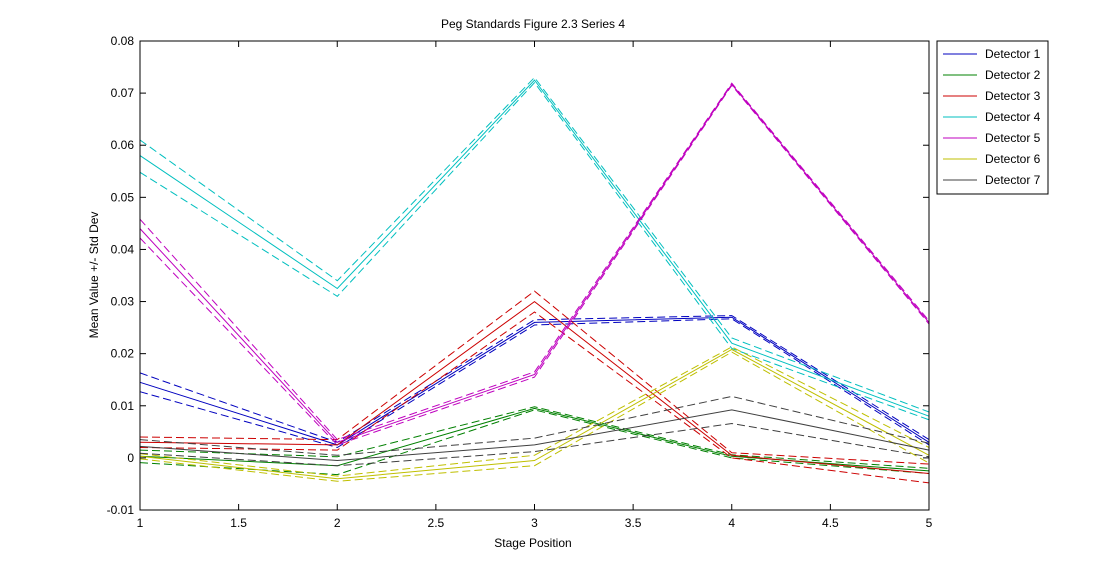 This screenshot has height=576, width=1101. I want to click on legend-item: Detector 3, so click(992, 96).